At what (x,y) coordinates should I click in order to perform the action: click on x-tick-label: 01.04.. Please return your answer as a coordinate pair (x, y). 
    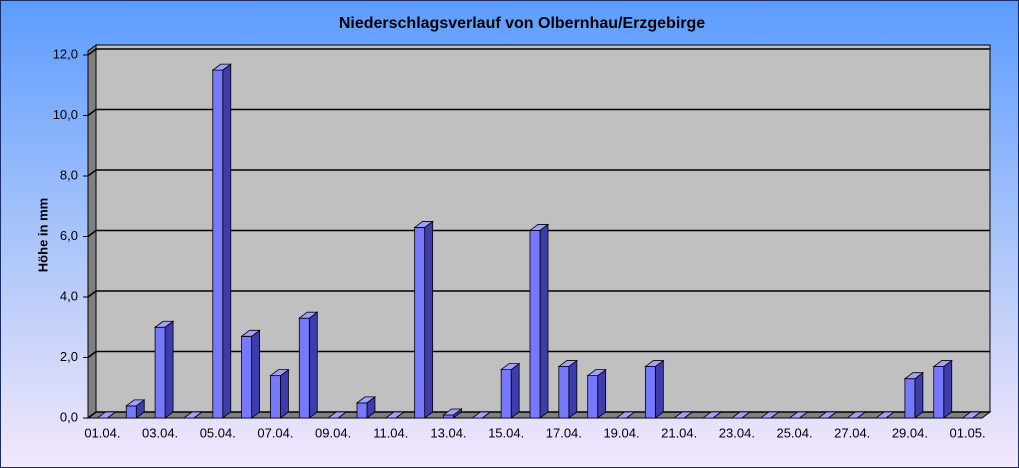
    Looking at the image, I should click on (102, 432).